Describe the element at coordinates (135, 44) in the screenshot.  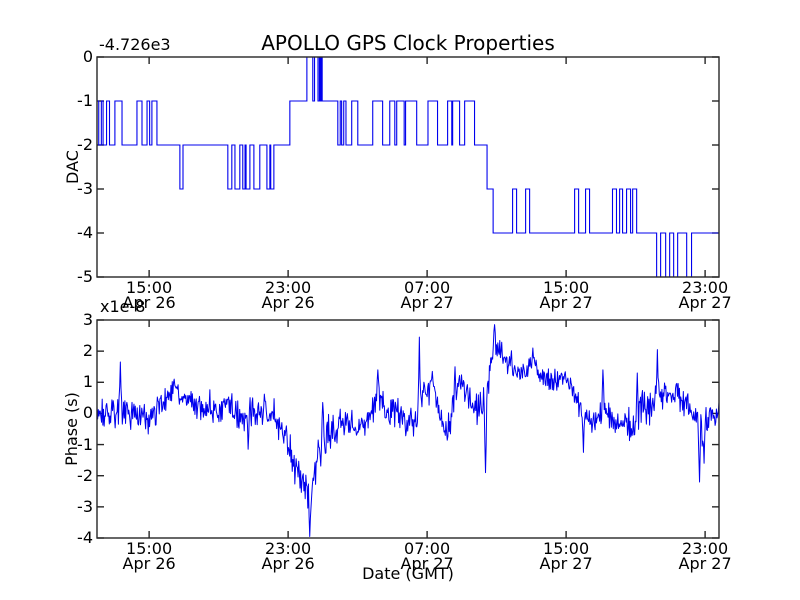
I see `dac-axis-offset-label: -4.726e3` at that location.